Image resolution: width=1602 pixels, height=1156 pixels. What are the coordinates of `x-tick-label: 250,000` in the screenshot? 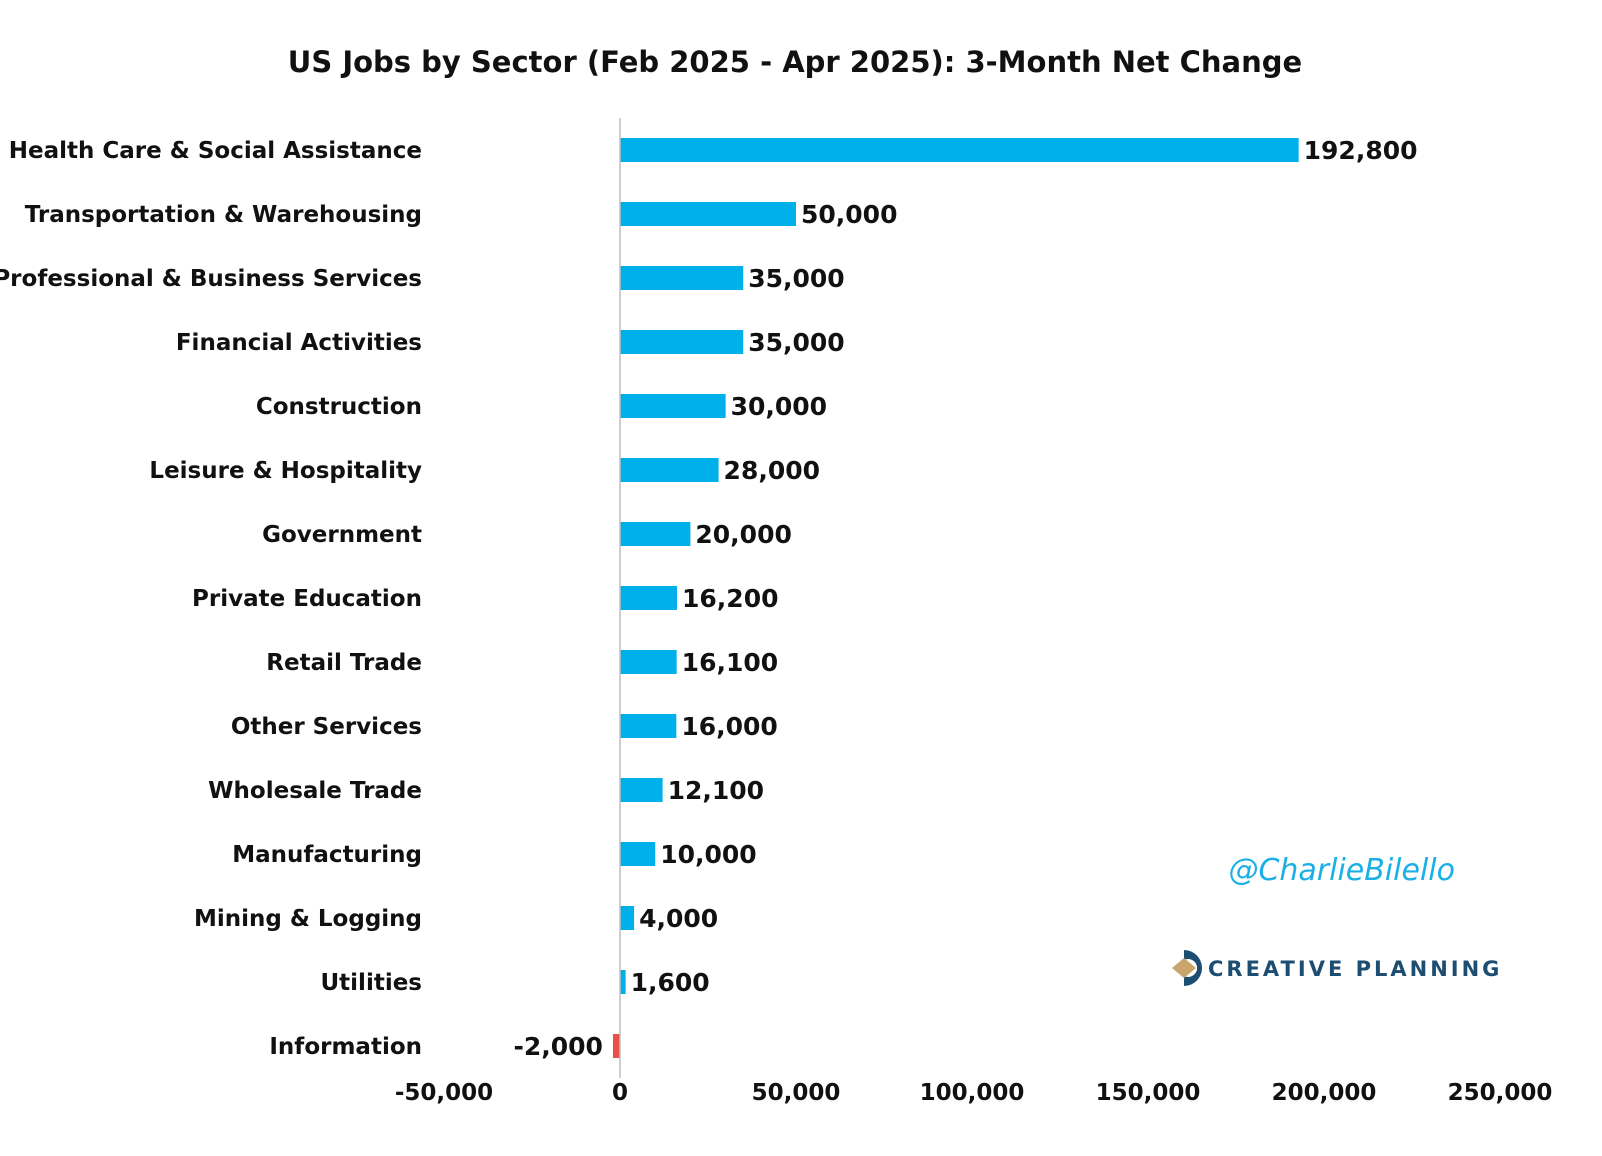 It's located at (1500, 1093).